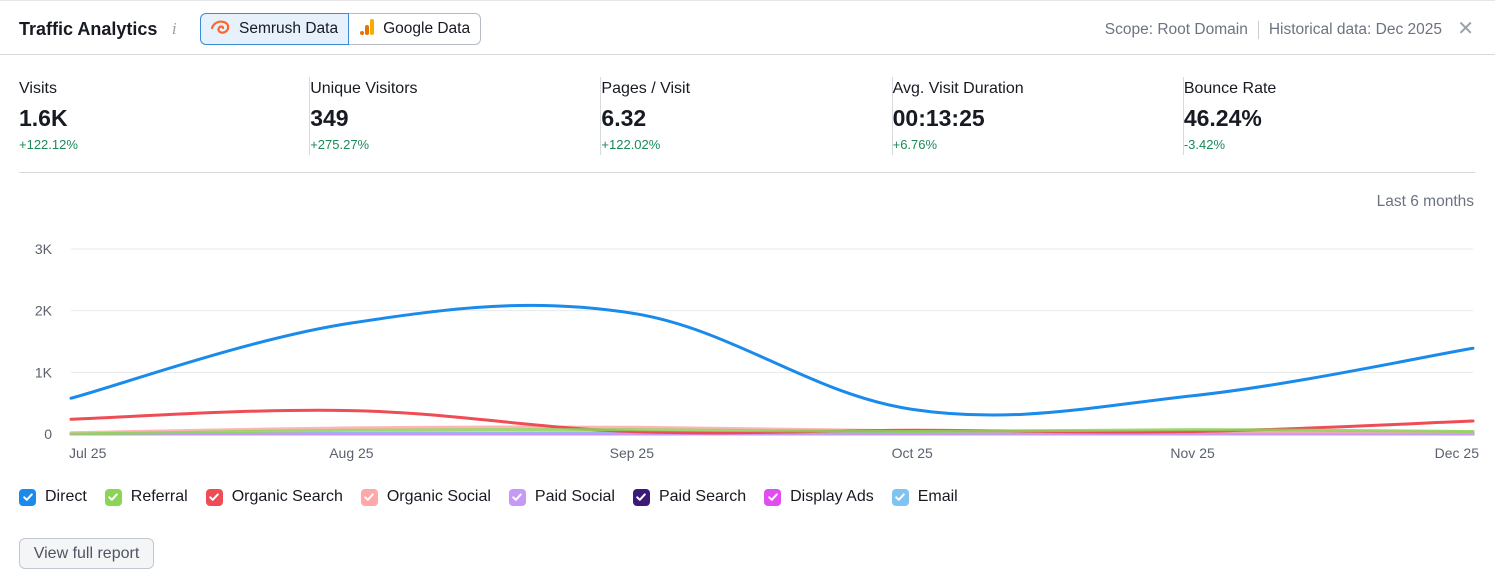 The image size is (1495, 582). Describe the element at coordinates (1425, 201) in the screenshot. I see `period-label: Last 6 months` at that location.